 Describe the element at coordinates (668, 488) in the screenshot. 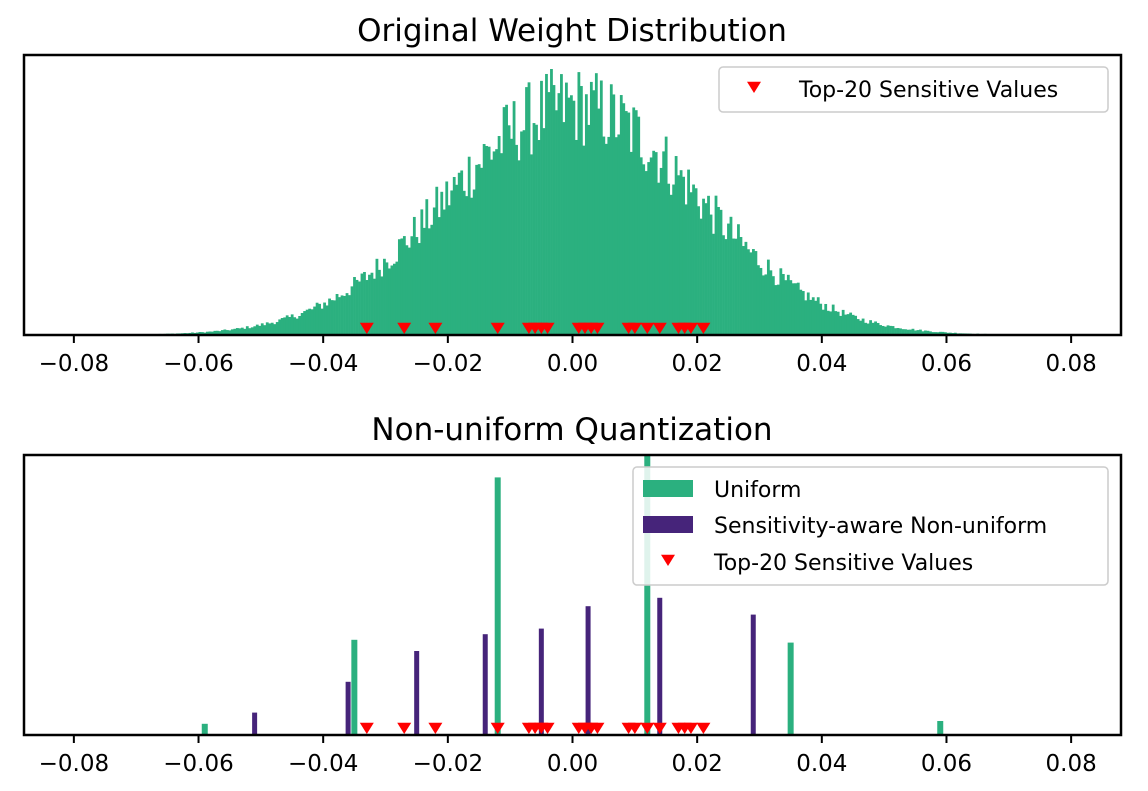

I see `legend-swatch-uniform` at that location.